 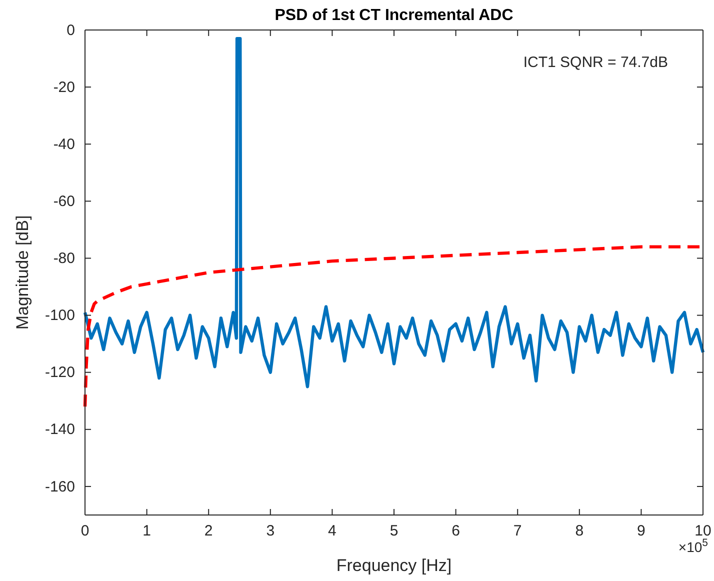 What do you see at coordinates (59, 429) in the screenshot?
I see `y-tick-label: -140` at bounding box center [59, 429].